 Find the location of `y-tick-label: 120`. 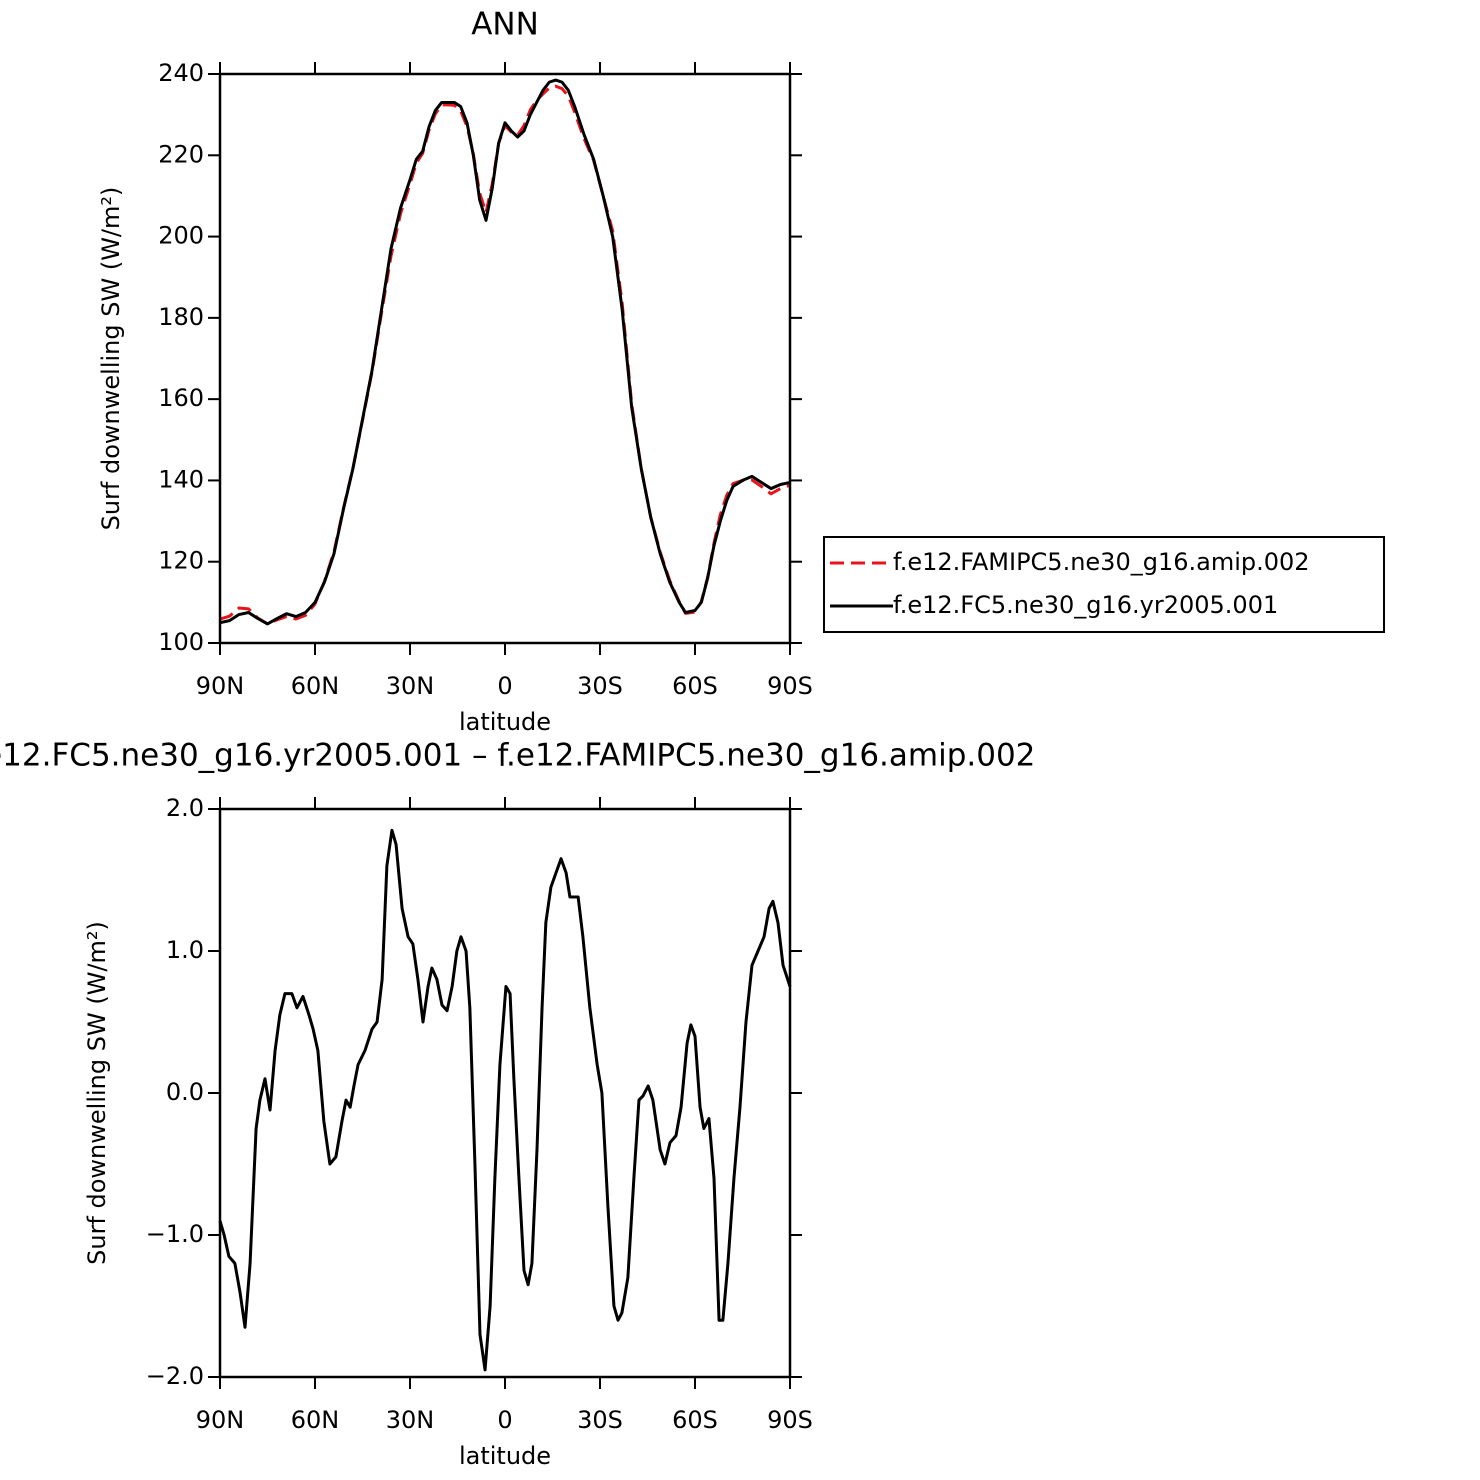

y-tick-label: 120 is located at coordinates (181, 561).